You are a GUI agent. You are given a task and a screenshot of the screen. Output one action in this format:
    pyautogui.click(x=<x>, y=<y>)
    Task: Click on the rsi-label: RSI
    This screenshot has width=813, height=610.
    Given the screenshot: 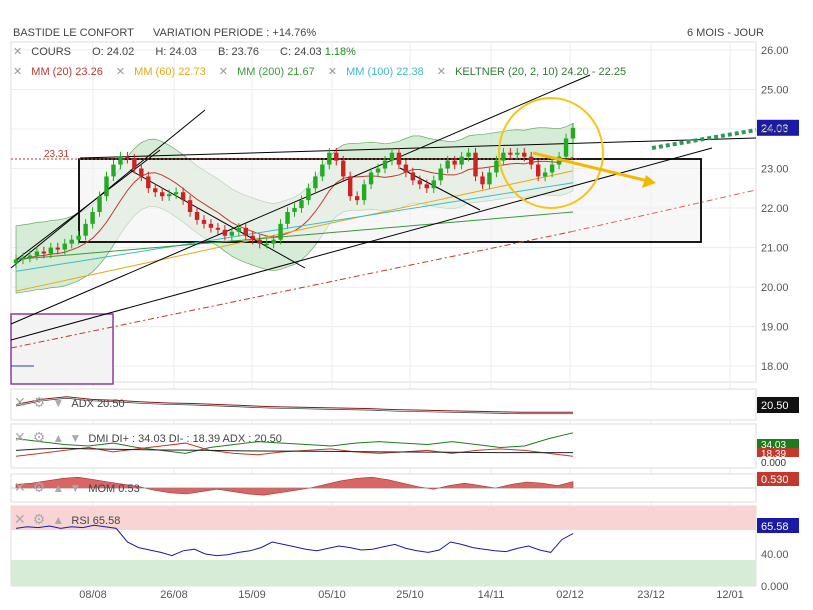 What is the action you would take?
    pyautogui.click(x=80, y=521)
    